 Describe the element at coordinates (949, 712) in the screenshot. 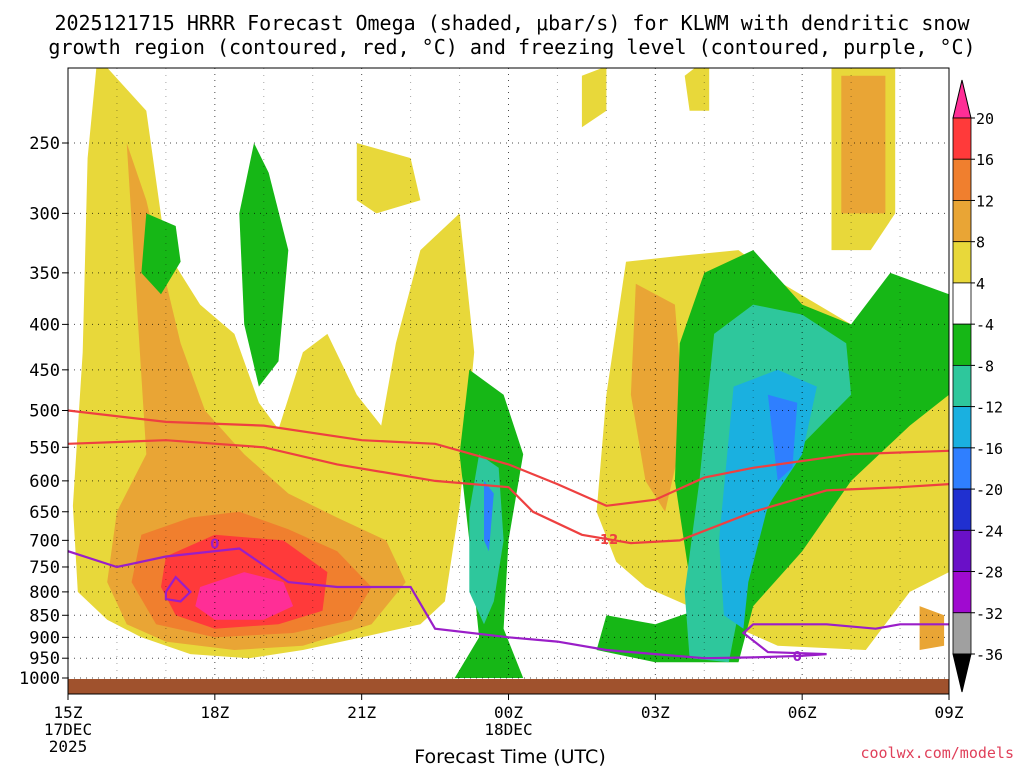

I see `x-tick-label: 09Z` at that location.